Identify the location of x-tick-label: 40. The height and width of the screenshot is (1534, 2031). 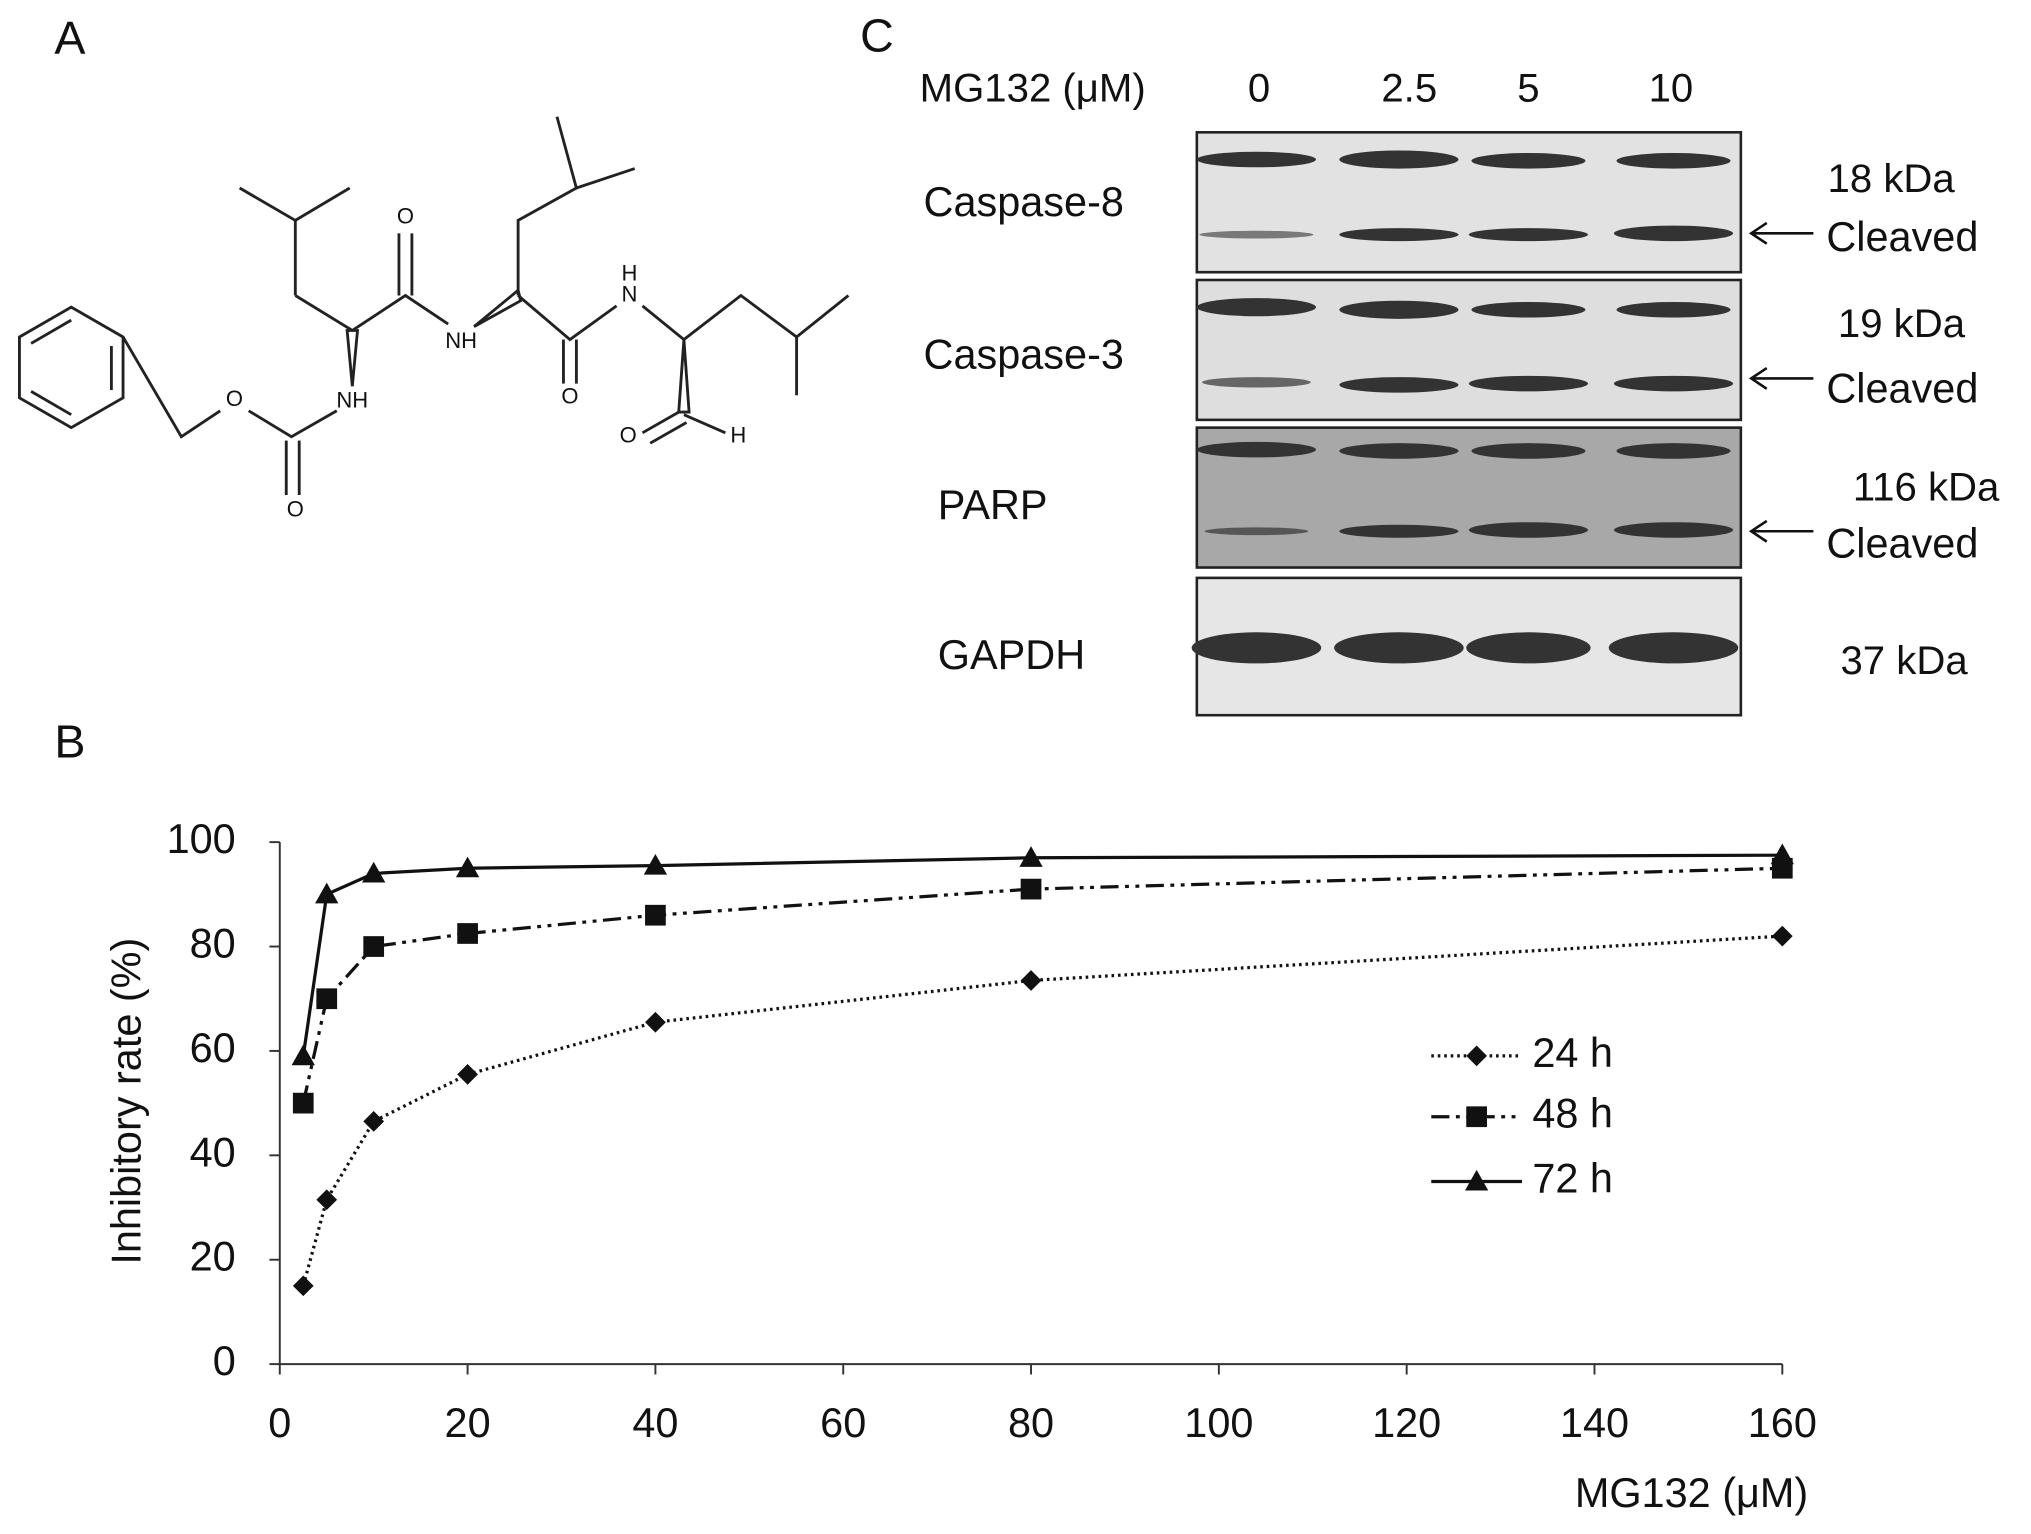
(655, 1422).